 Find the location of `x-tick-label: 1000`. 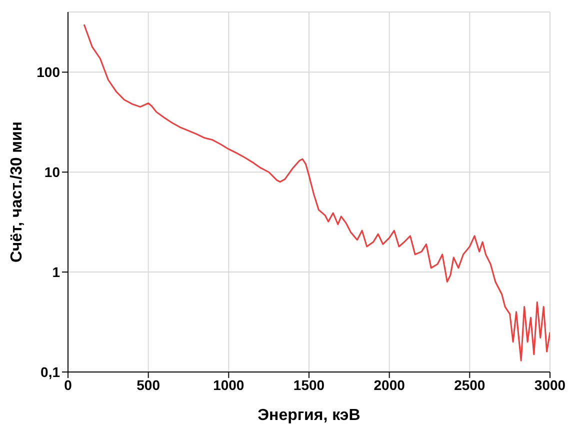

x-tick-label: 1000 is located at coordinates (228, 384).